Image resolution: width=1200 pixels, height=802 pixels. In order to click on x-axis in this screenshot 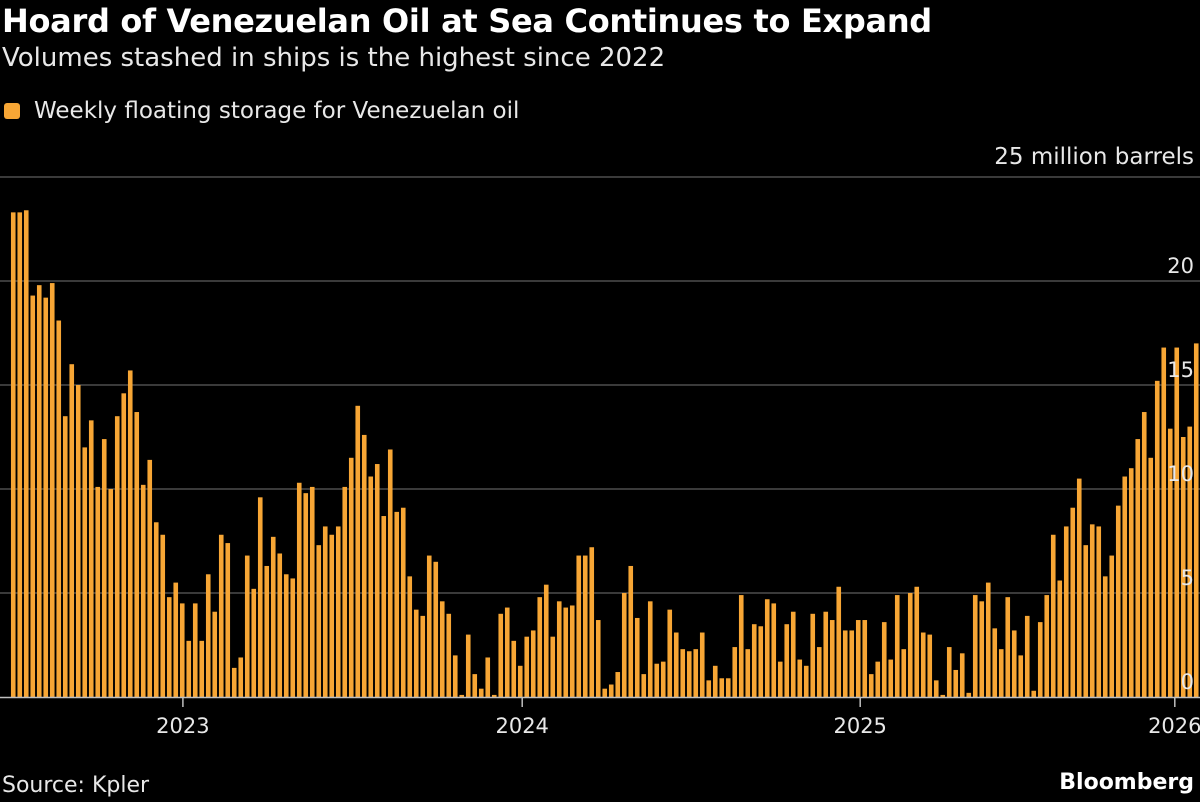, I will do `click(600, 701)`.